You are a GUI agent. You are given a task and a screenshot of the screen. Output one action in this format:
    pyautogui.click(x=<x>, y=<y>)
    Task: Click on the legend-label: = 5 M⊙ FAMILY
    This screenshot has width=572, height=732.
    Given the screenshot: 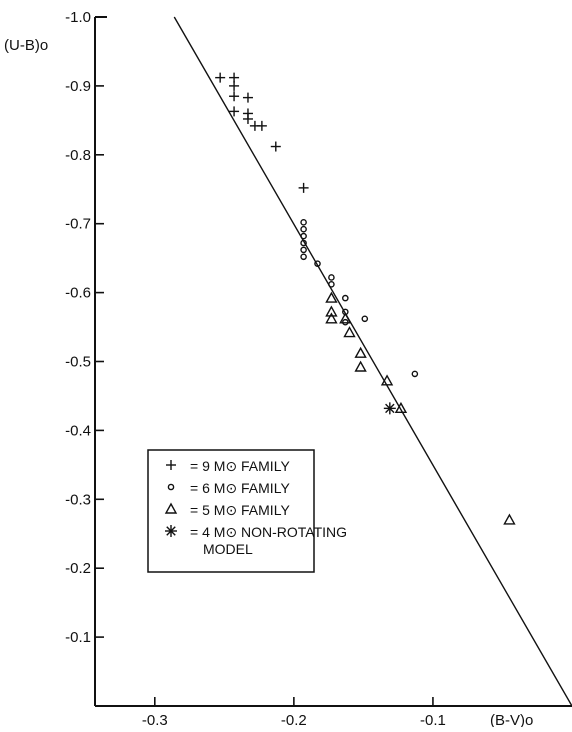 What is the action you would take?
    pyautogui.click(x=240, y=510)
    